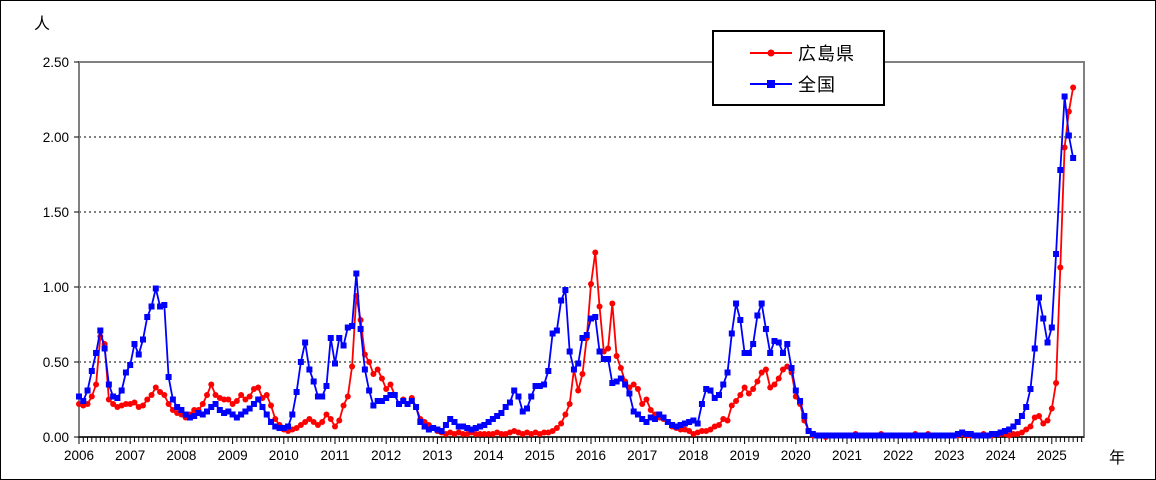  Describe the element at coordinates (898, 455) in the screenshot. I see `x-tick-label: 2022` at that location.